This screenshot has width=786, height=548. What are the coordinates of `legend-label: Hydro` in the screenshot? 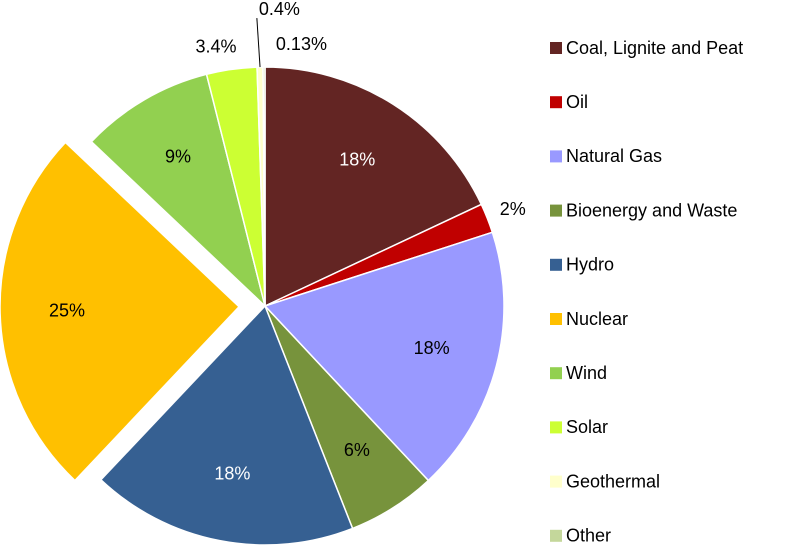 It's located at (590, 265).